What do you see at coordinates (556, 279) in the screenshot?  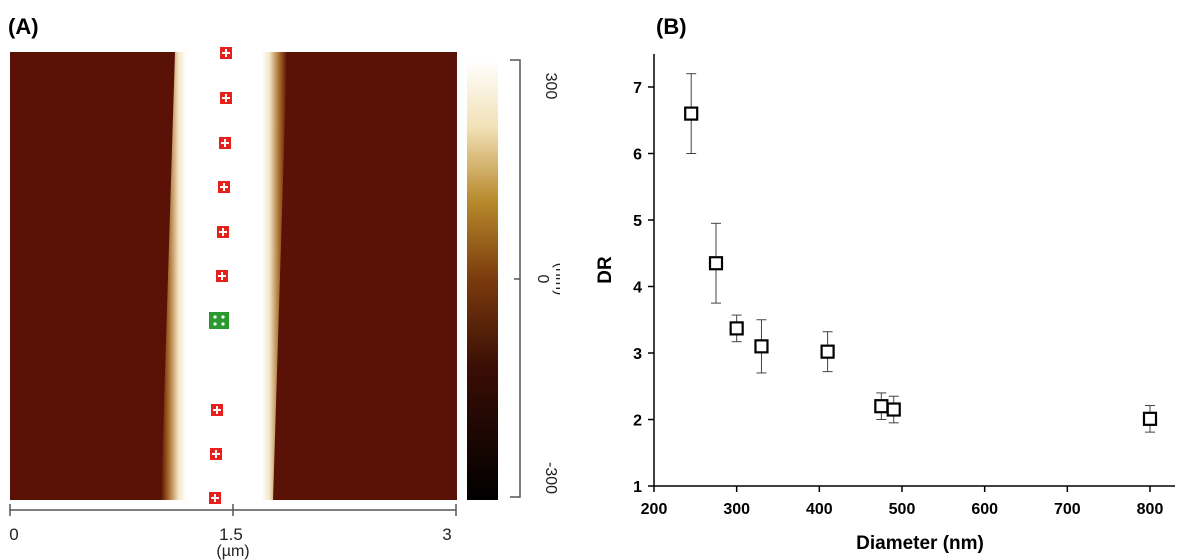 I see `colorbar-unit: (nm)` at bounding box center [556, 279].